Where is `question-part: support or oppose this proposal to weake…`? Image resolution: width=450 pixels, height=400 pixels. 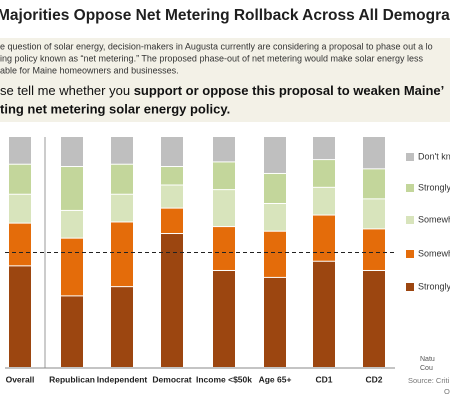 question-part: support or oppose this proposal to weake… is located at coordinates (289, 90).